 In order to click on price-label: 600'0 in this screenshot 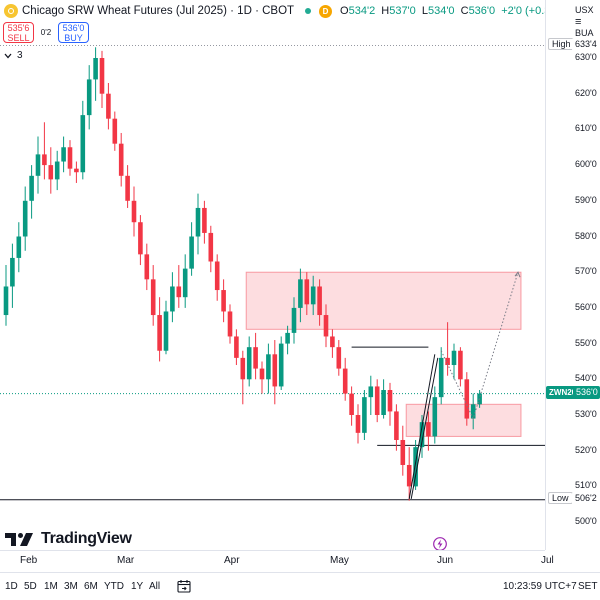, I will do `click(586, 164)`.